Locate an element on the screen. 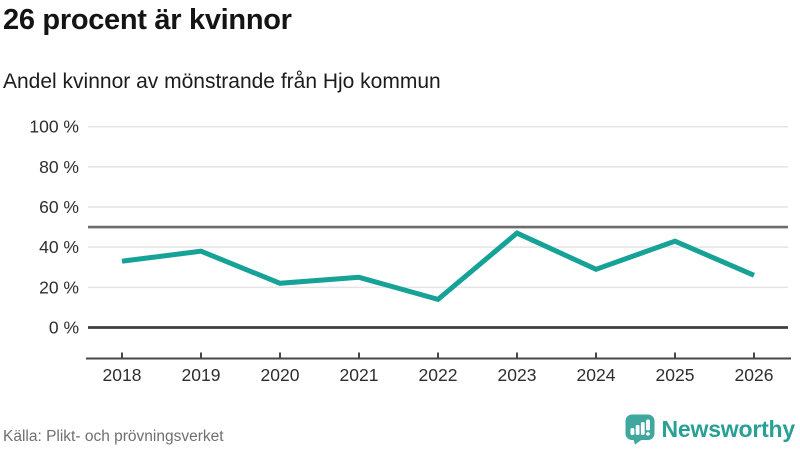 Image resolution: width=800 pixels, height=450 pixels. y-tick-label-60: 60 % is located at coordinates (59, 207).